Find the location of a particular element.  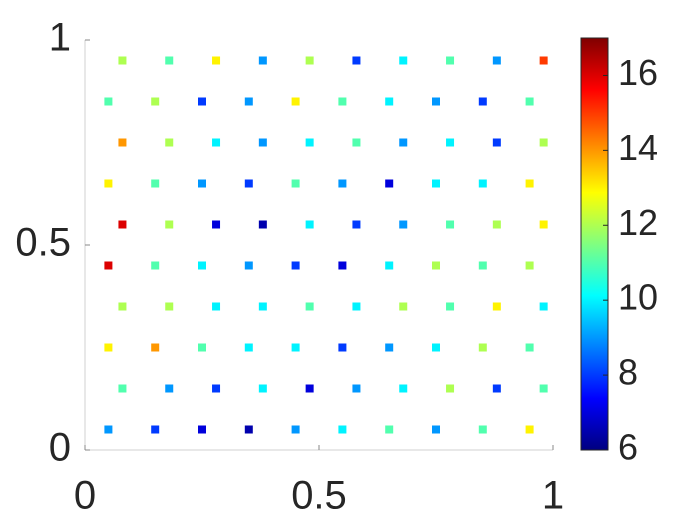

colorbar-tick-label: 6 is located at coordinates (628, 447).